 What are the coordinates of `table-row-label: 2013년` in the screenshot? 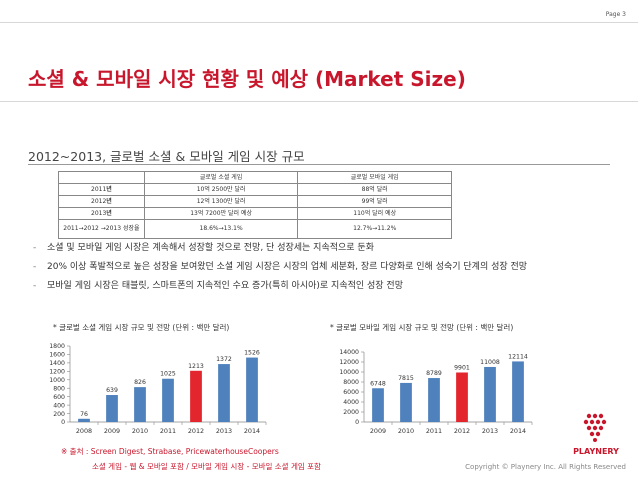 It's located at (101, 213).